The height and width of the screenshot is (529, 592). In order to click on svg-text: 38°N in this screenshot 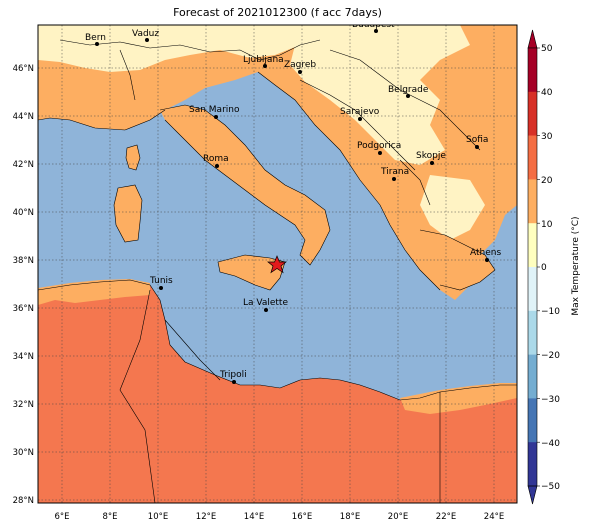, I will do `click(23, 261)`.